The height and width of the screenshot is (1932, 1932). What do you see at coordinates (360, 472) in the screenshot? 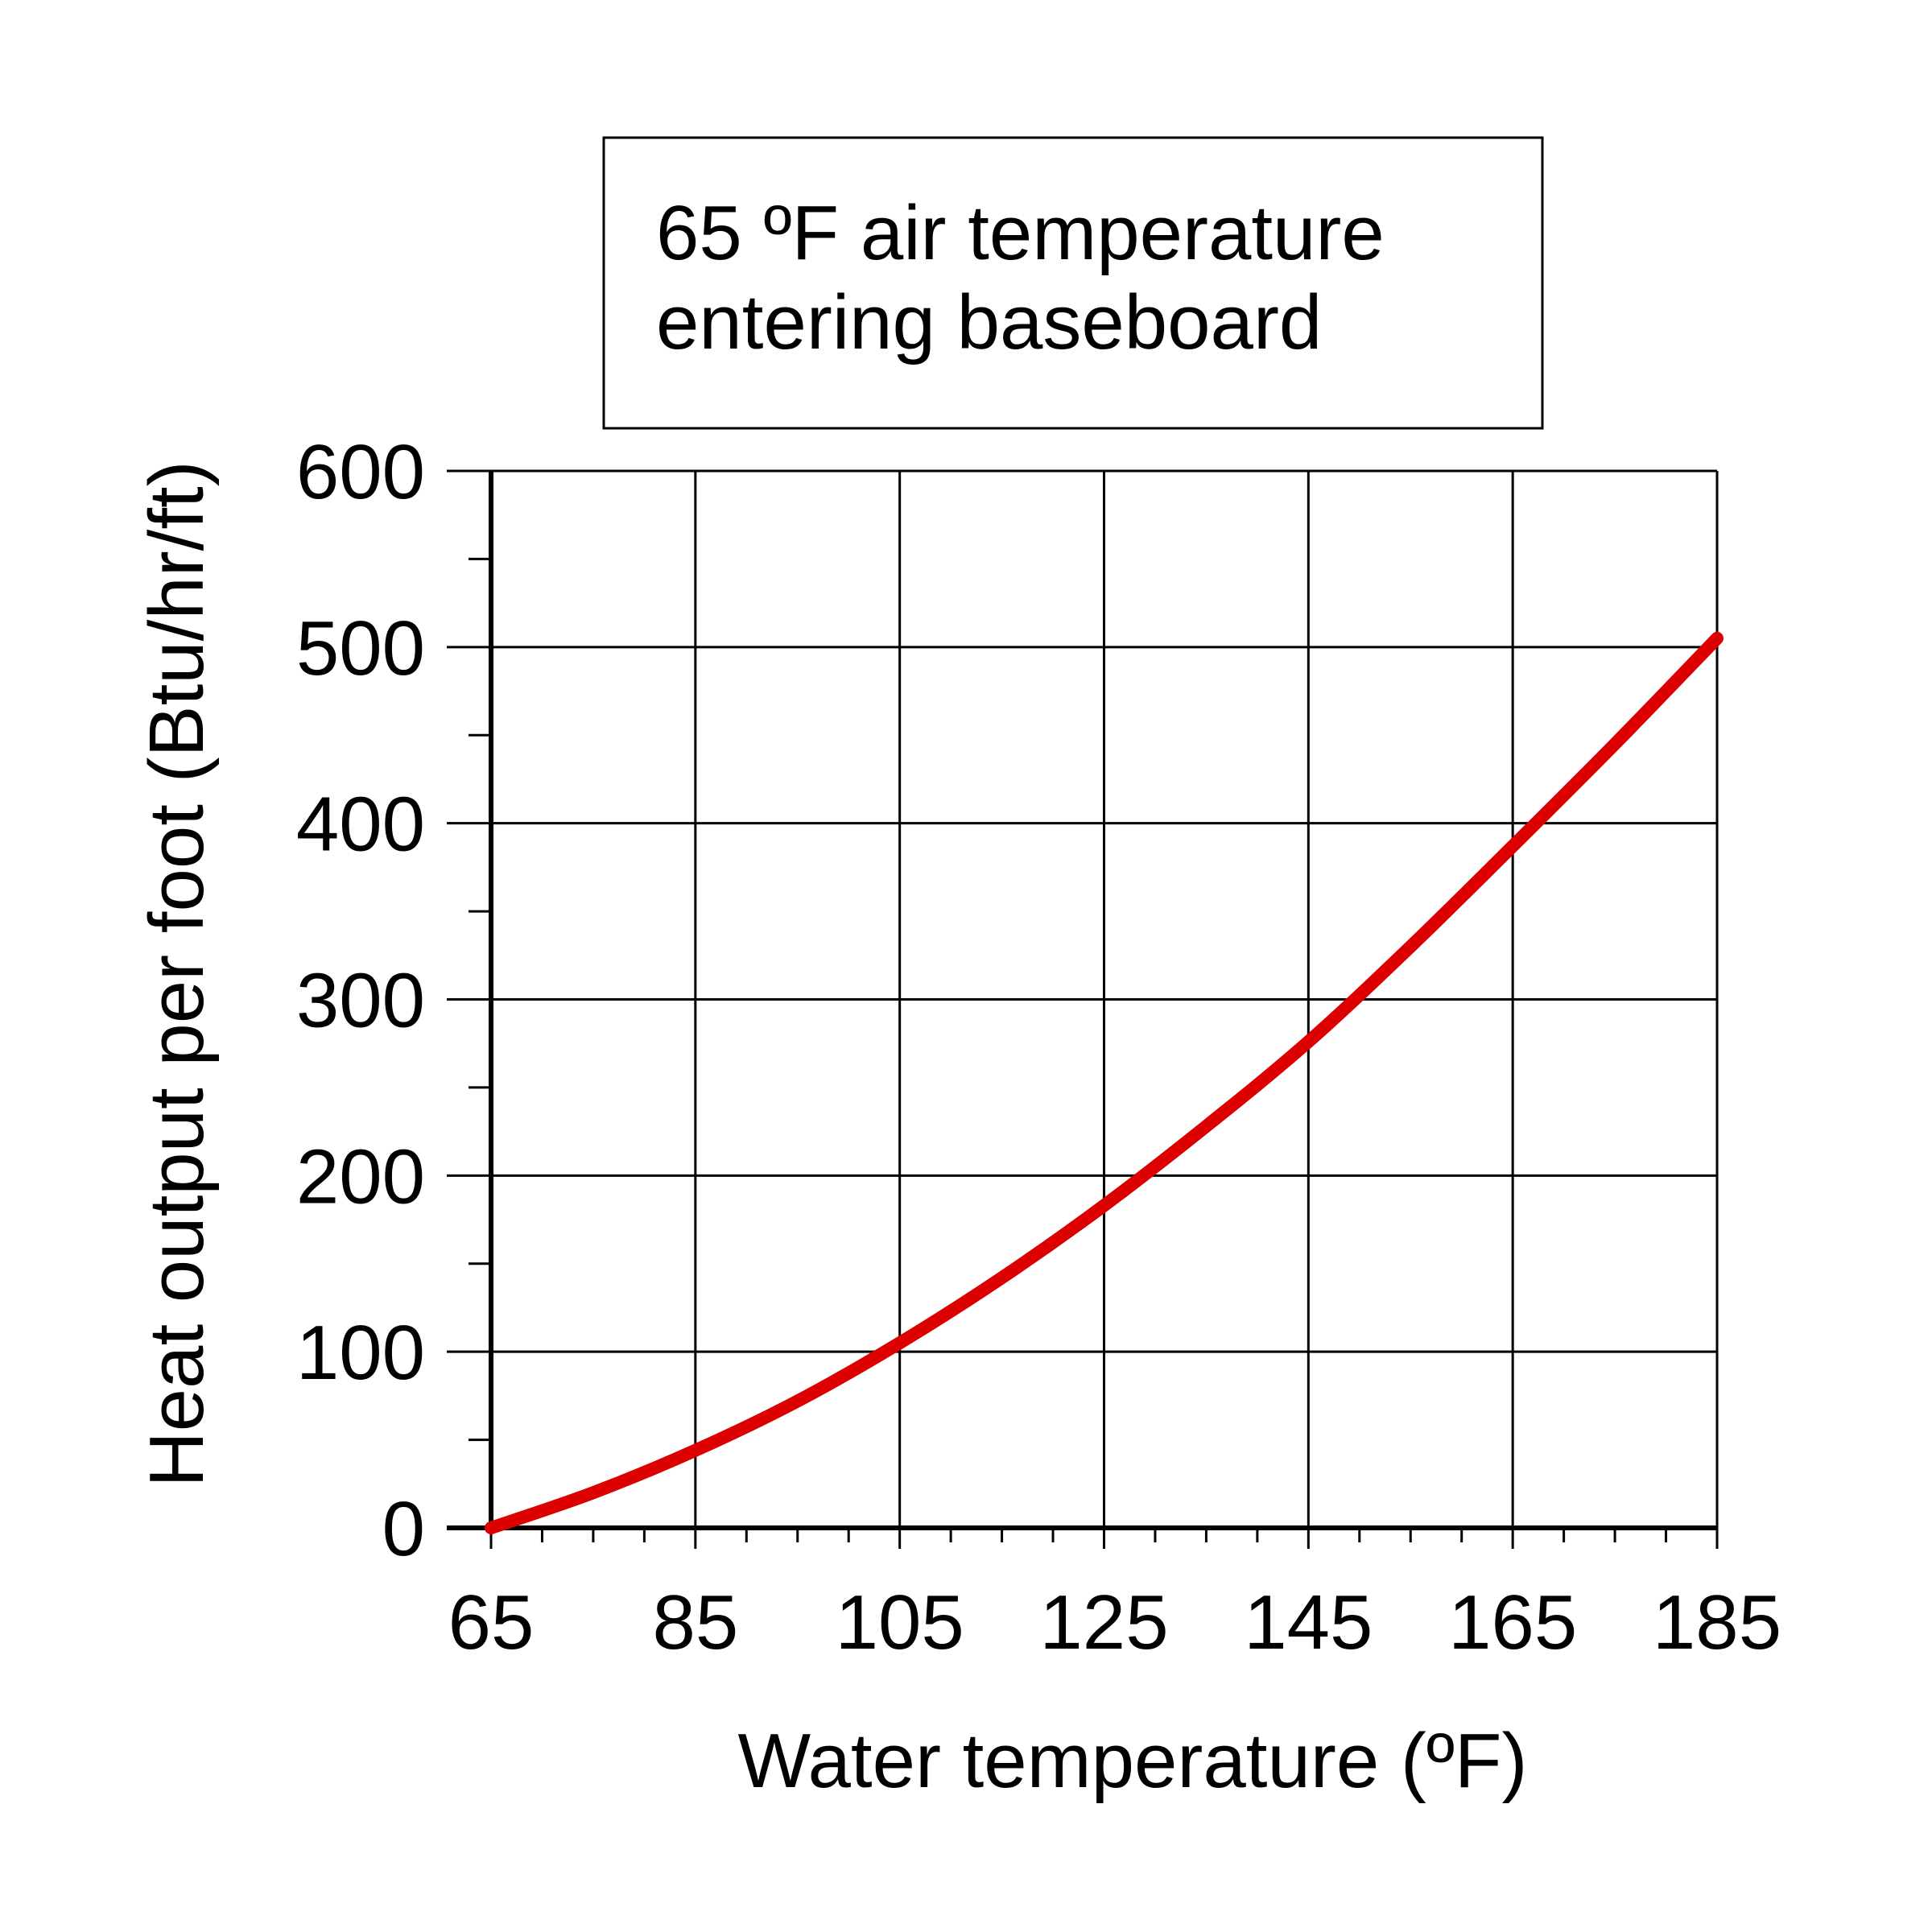
I see `y-tick-label-600: 600` at bounding box center [360, 472].